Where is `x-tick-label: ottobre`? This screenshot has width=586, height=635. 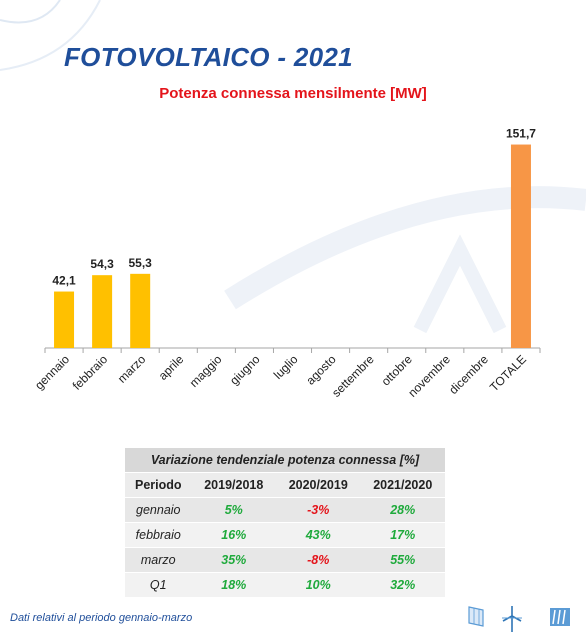
x-tick-label: ottobre is located at coordinates (397, 370).